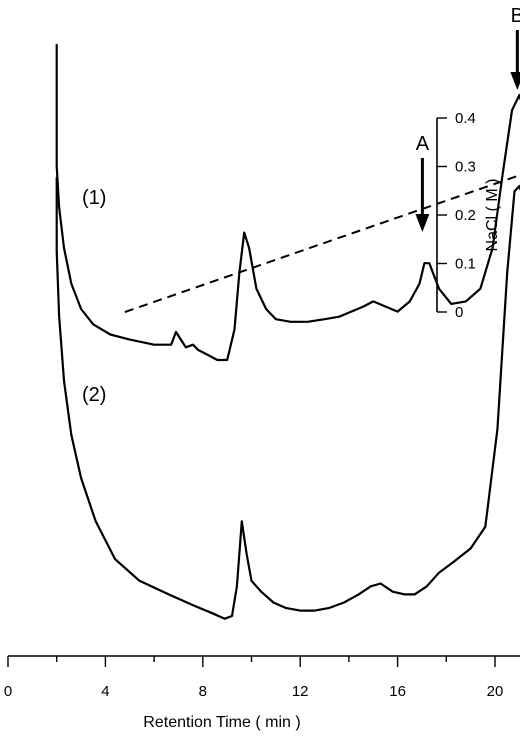  I want to click on nacl-tick-label-0: 0, so click(459, 312).